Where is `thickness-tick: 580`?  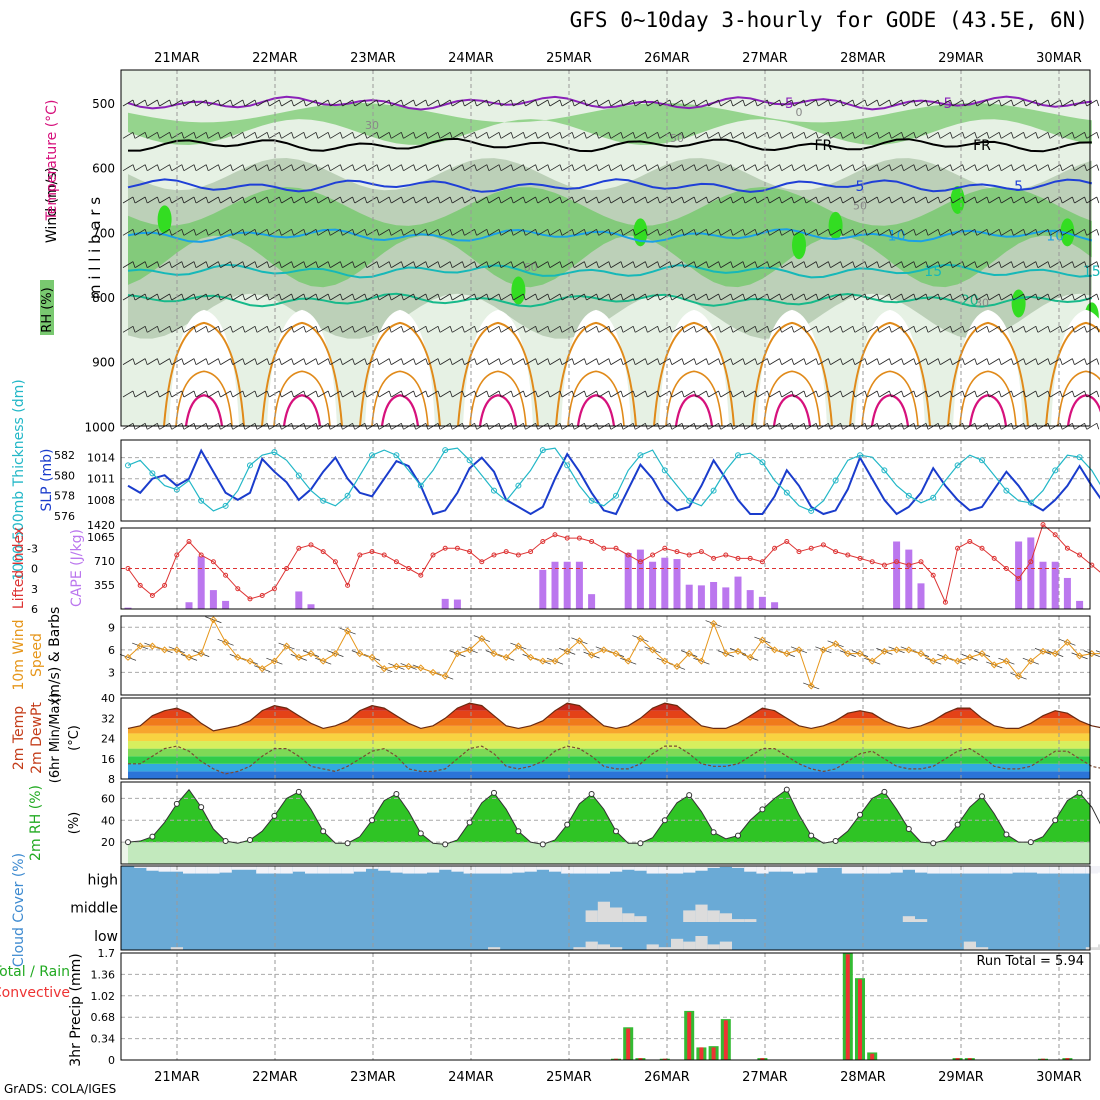 thickness-tick: 580 is located at coordinates (64, 475).